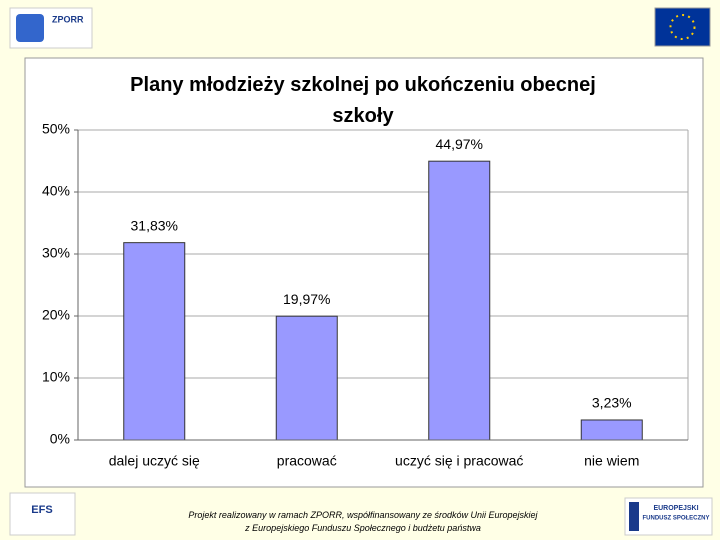 This screenshot has height=540, width=720. Describe the element at coordinates (56, 253) in the screenshot. I see `y-tick-label: 30%` at that location.